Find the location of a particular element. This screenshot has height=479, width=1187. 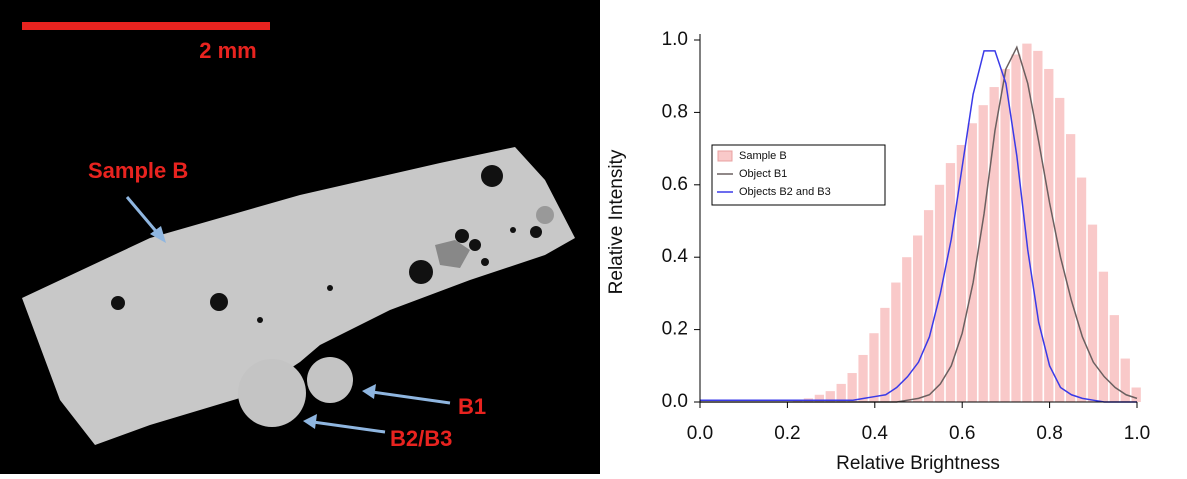

y-tick-label: 1.0 is located at coordinates (675, 39).